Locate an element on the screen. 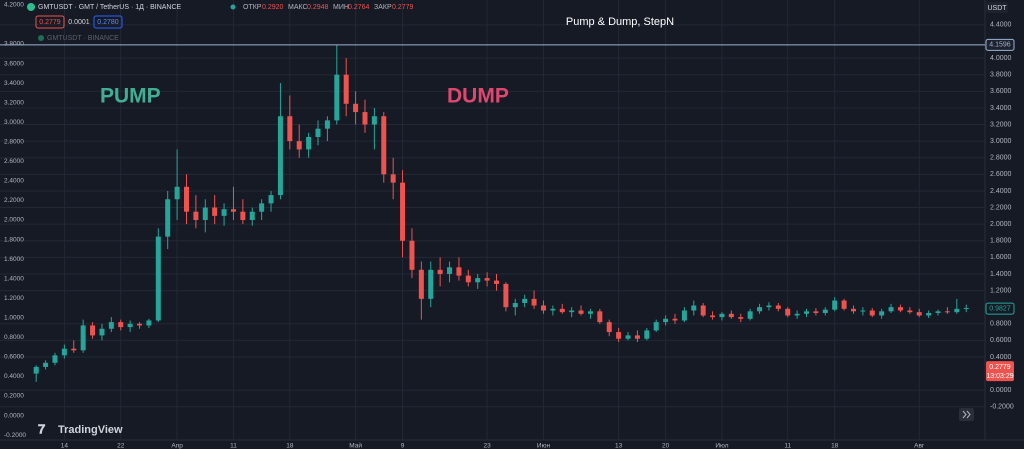 The height and width of the screenshot is (449, 1024). y-tick-label: 4.4000 is located at coordinates (1001, 25).